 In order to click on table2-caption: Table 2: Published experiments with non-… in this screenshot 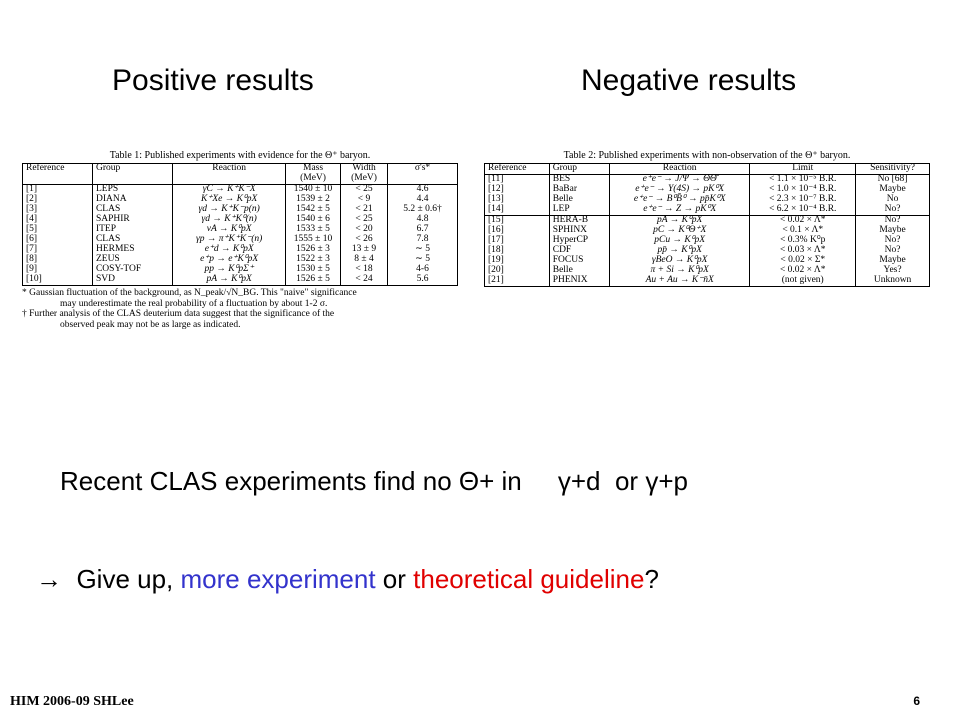, I will do `click(707, 155)`.